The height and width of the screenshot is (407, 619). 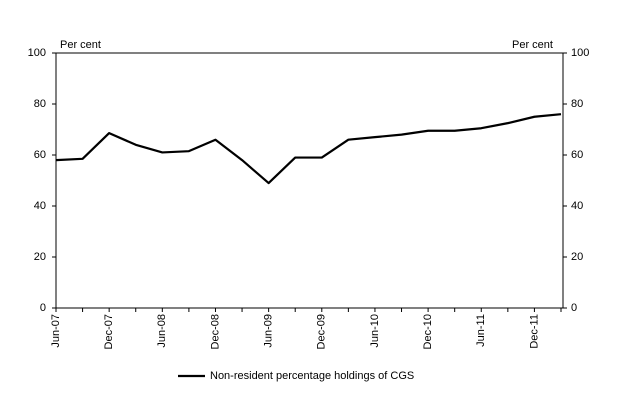 What do you see at coordinates (577, 257) in the screenshot?
I see `y2-tick-label: 20` at bounding box center [577, 257].